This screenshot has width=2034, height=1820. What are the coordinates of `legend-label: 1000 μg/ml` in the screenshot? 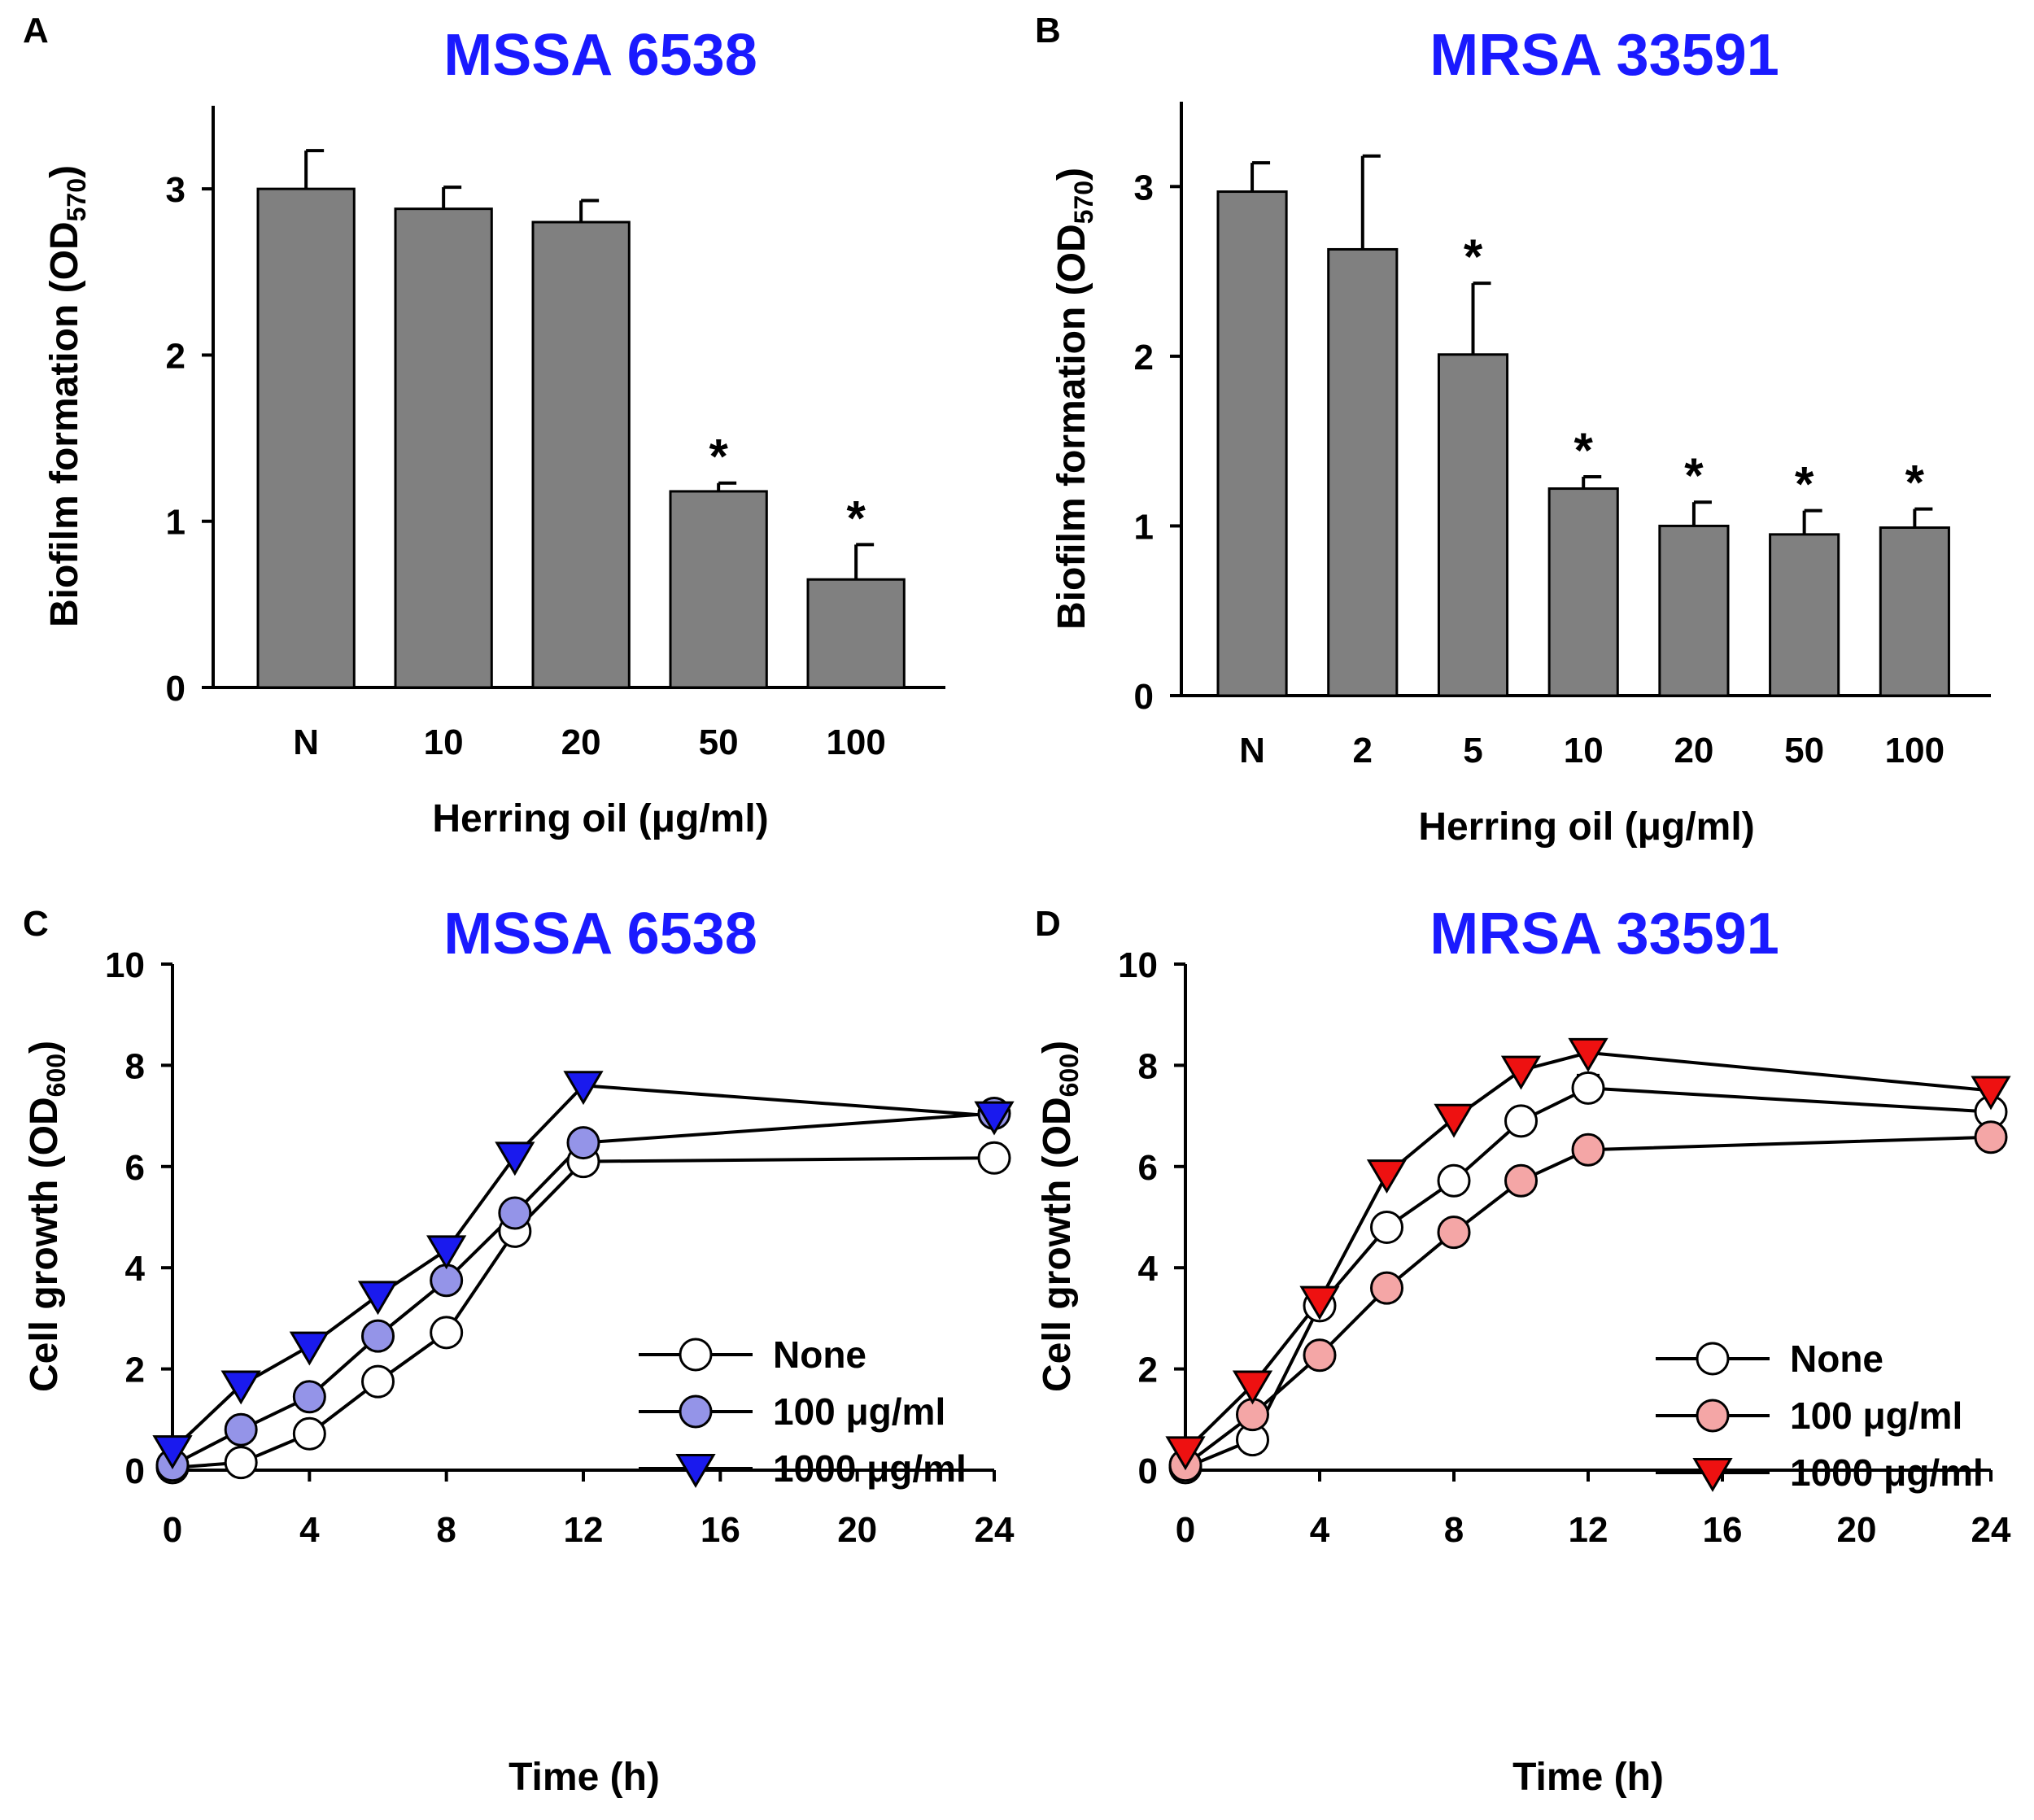 It's located at (870, 1468).